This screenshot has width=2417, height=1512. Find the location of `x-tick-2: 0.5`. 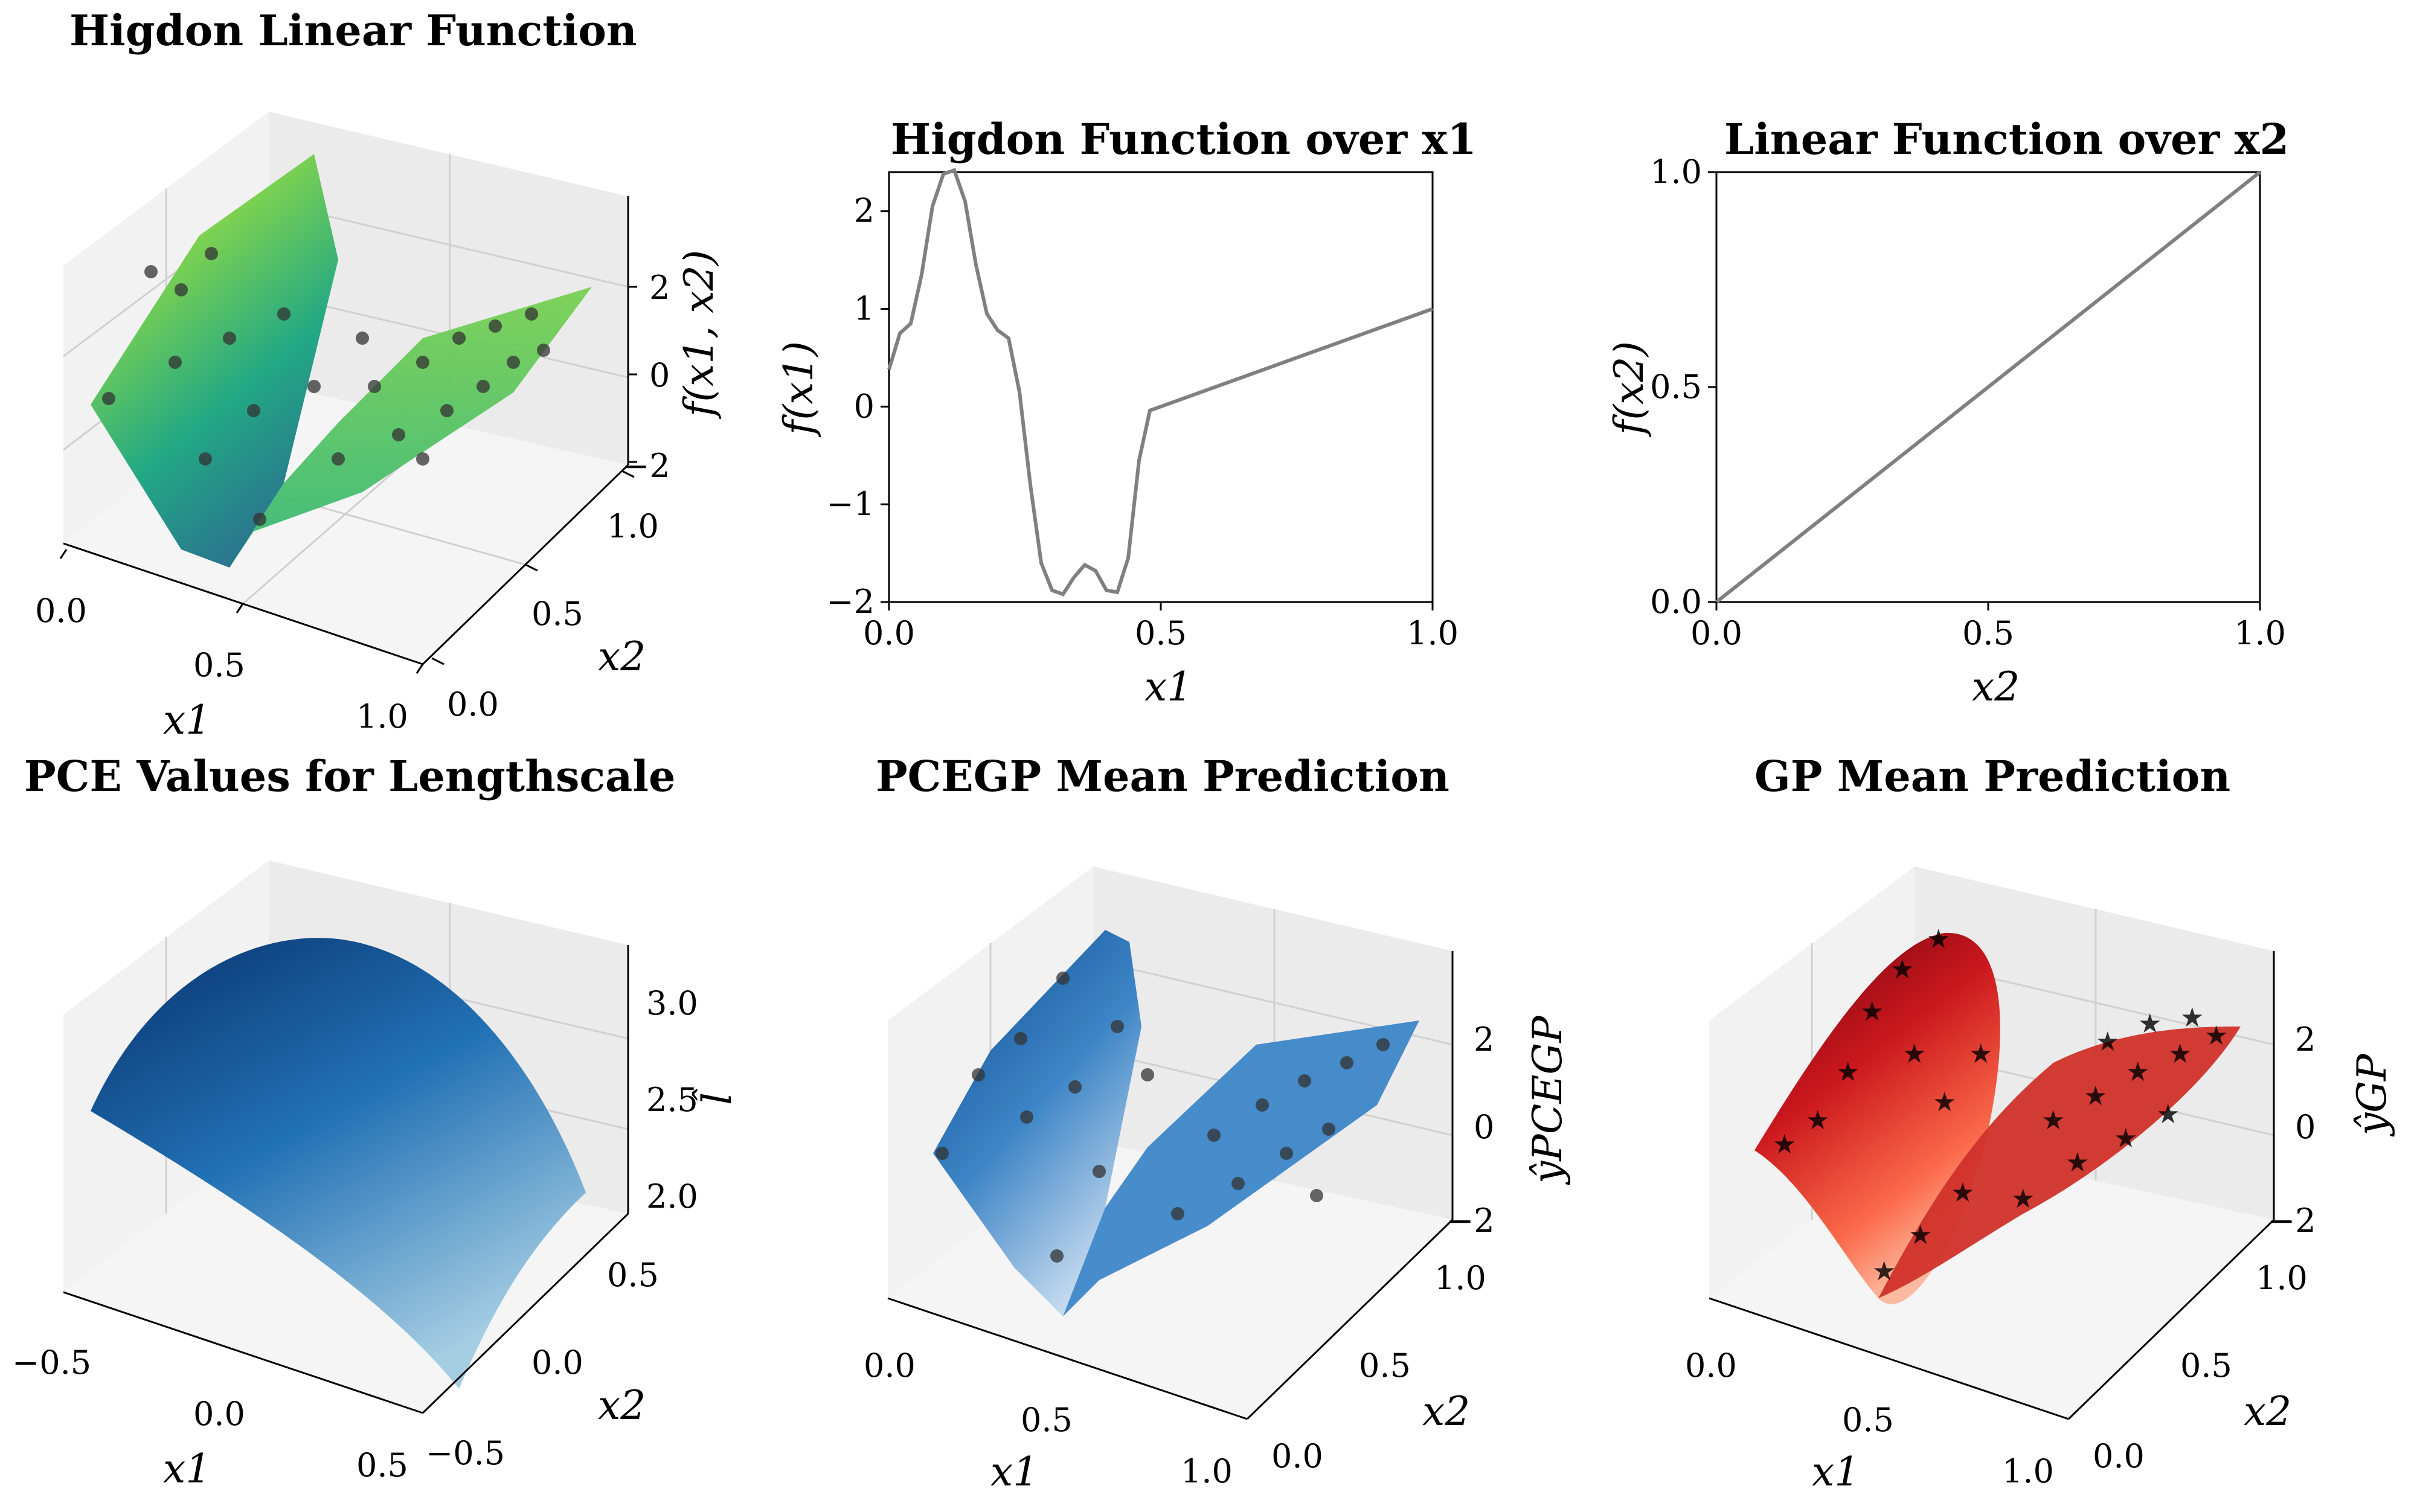

x-tick-2: 0.5 is located at coordinates (382, 1465).